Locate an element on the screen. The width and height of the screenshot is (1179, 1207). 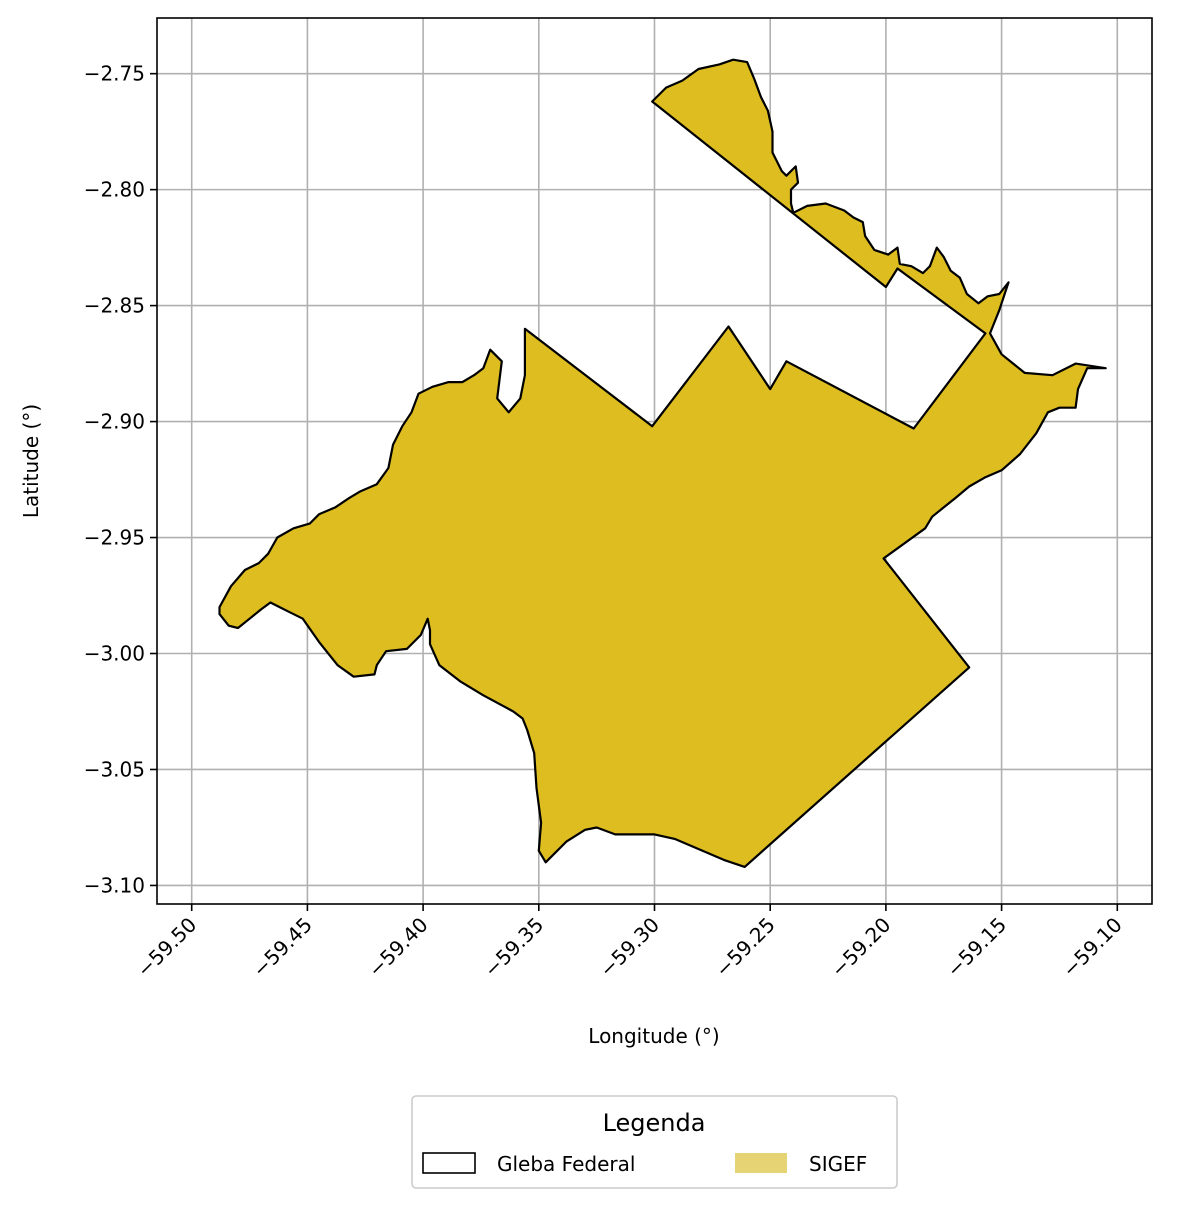
y-tick-label: −3.10 is located at coordinates (114, 885).